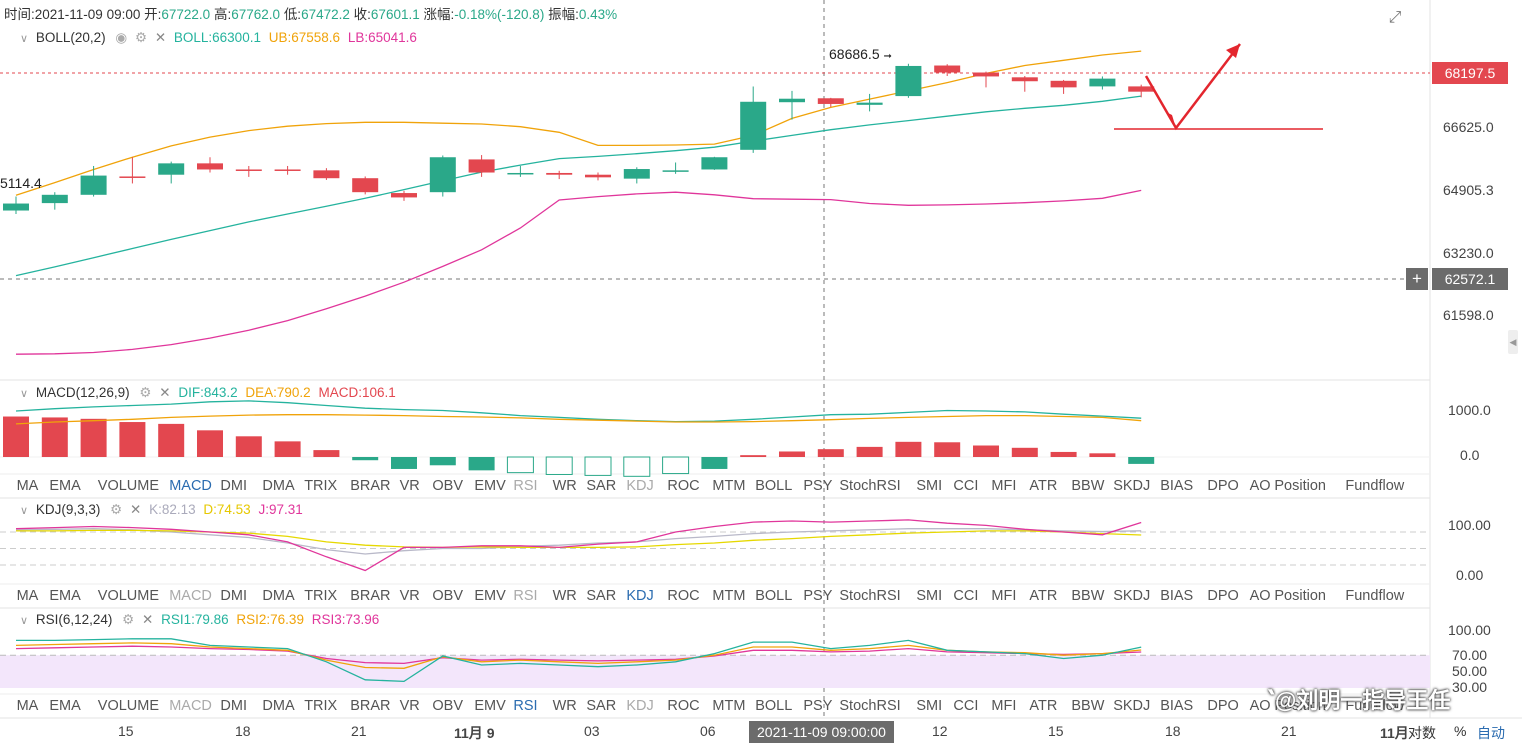 The image size is (1522, 746). Describe the element at coordinates (1375, 596) in the screenshot. I see `tab-fundflow: Fundflow` at that location.